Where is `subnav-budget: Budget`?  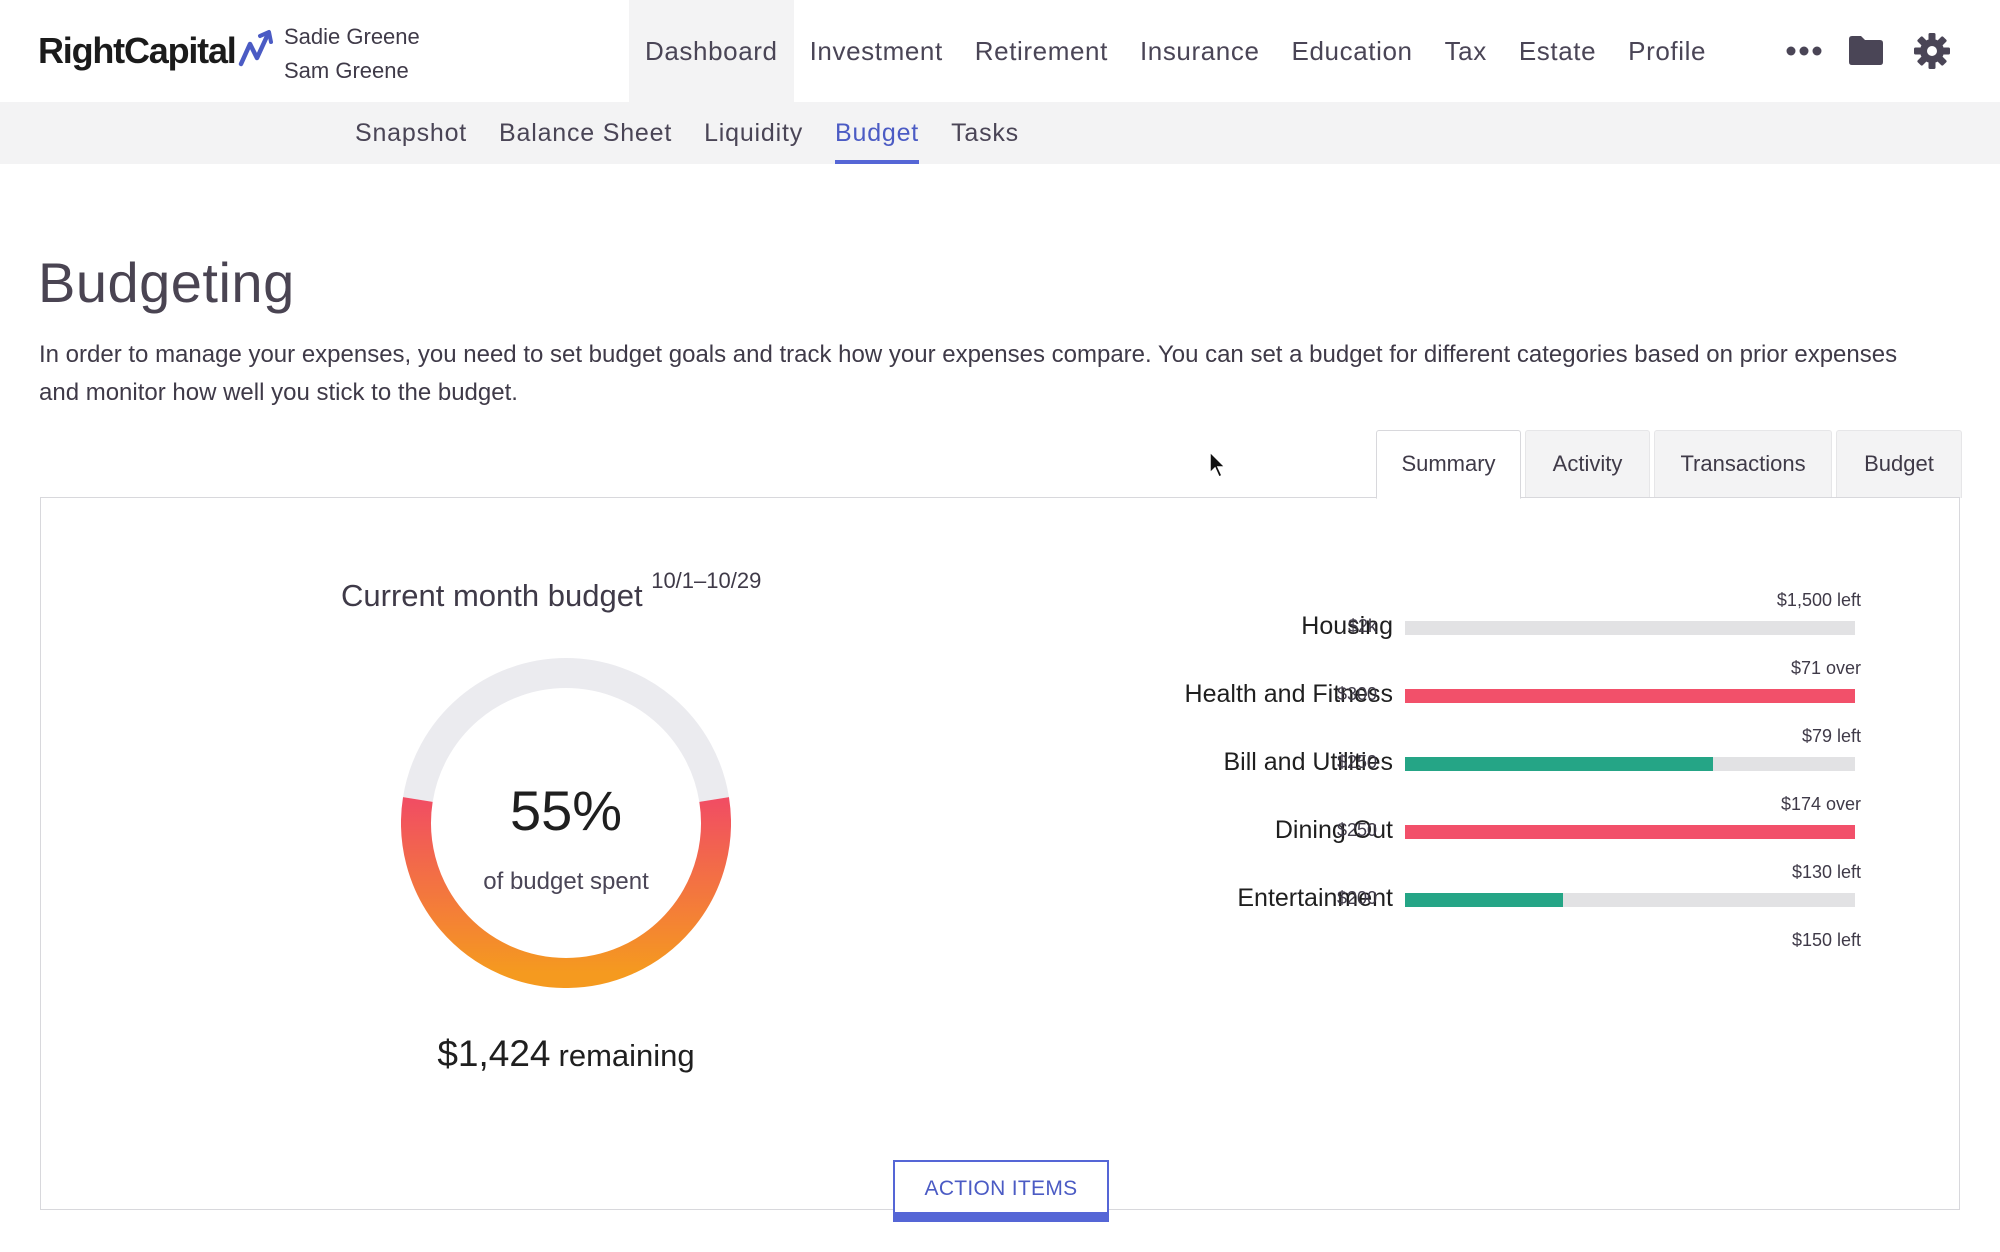
subnav-budget: Budget is located at coordinates (877, 133).